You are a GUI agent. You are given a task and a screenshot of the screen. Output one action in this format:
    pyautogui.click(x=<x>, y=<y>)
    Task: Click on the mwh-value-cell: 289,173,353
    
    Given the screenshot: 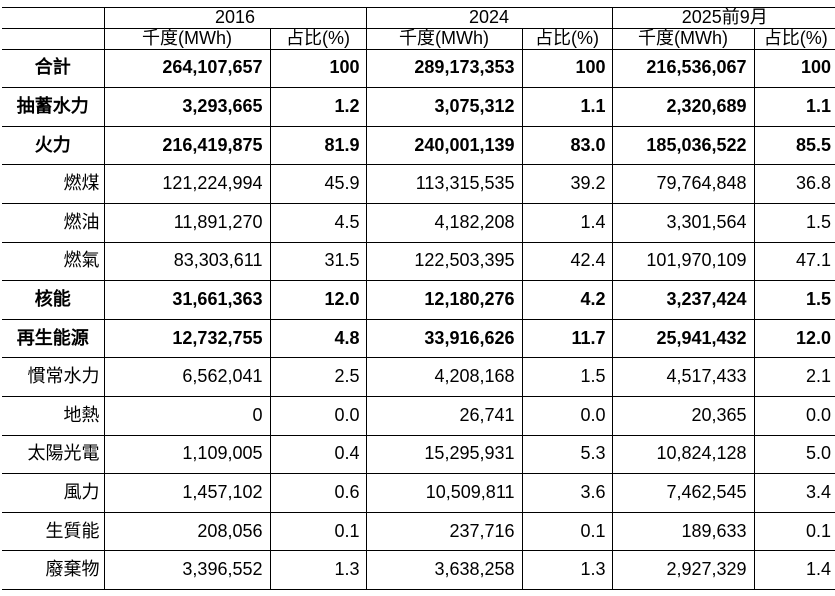 What is the action you would take?
    pyautogui.click(x=444, y=68)
    